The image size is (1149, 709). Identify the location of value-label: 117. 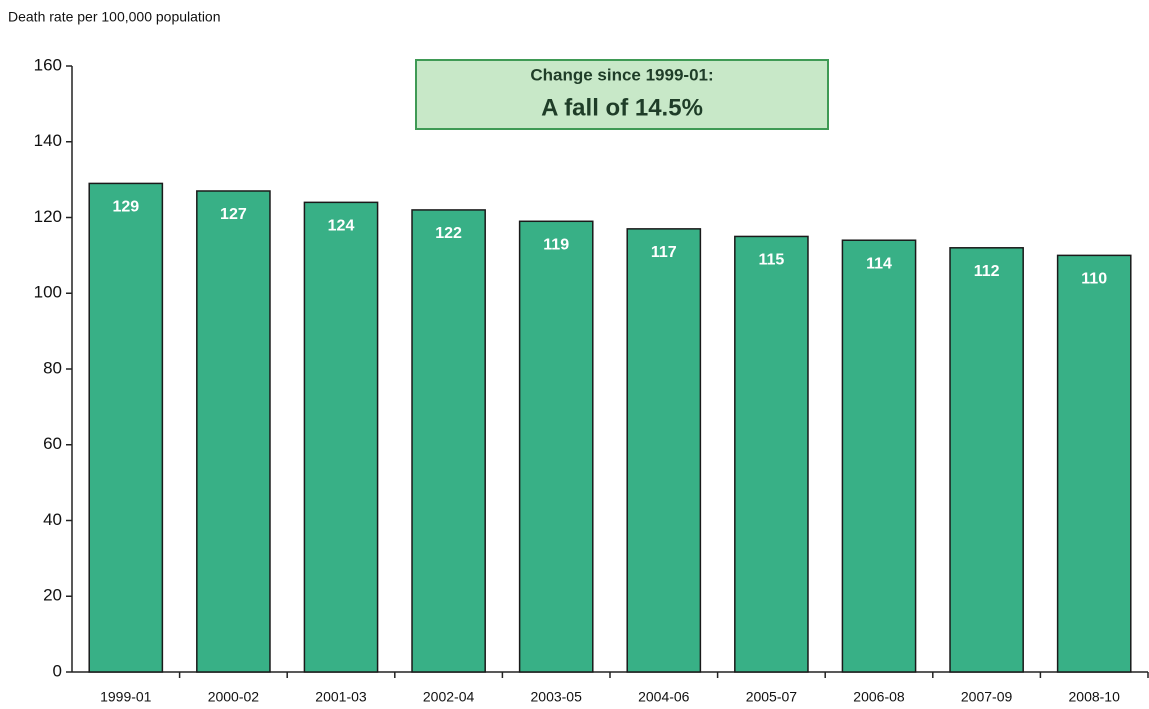
(664, 252).